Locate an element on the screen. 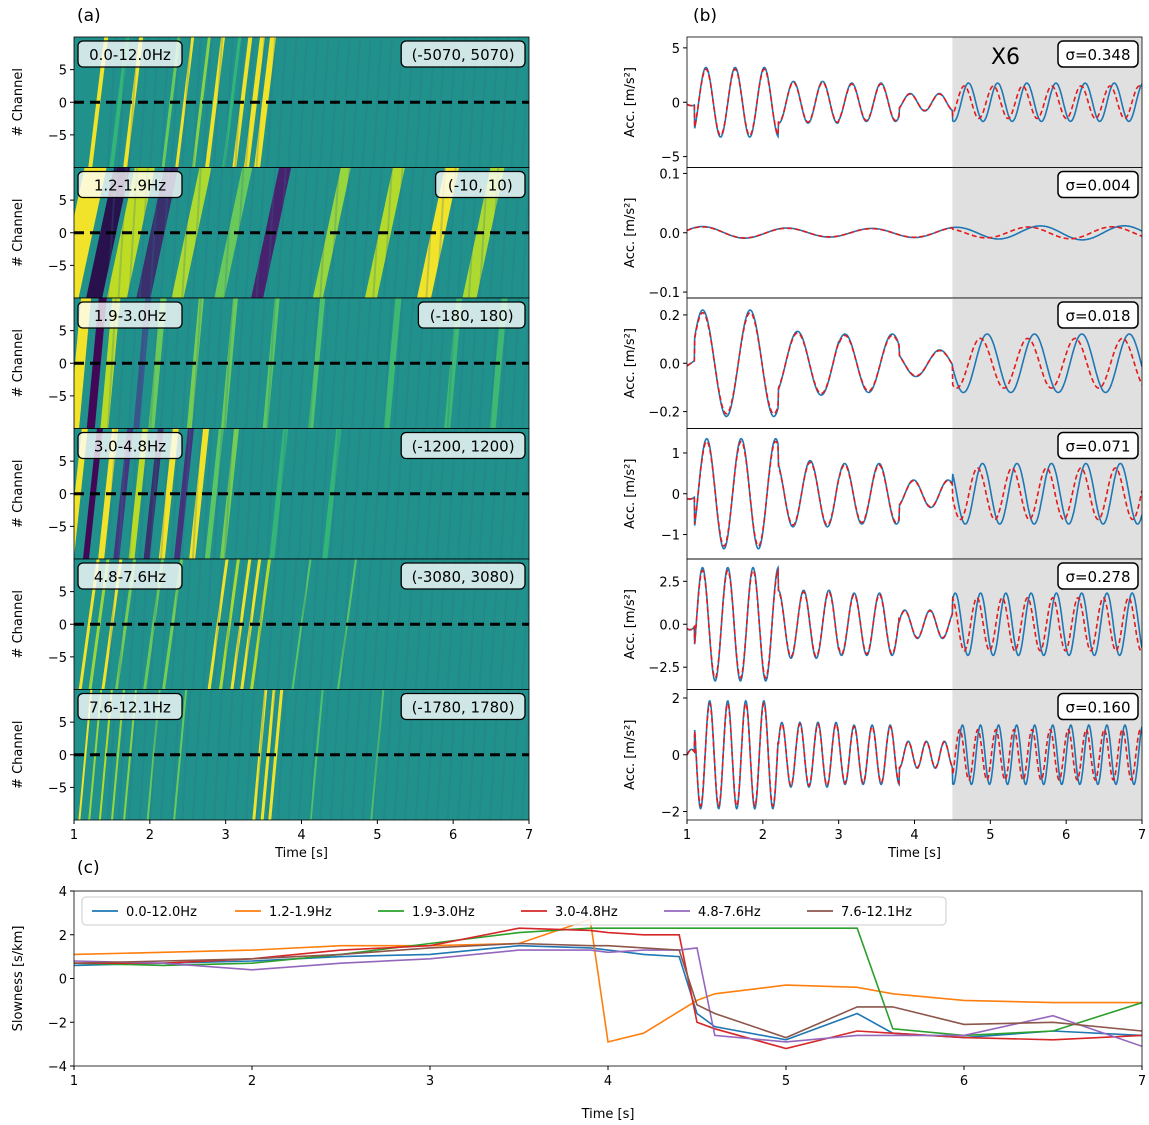  y-axis-label: Acc. [m/s²] is located at coordinates (630, 363).